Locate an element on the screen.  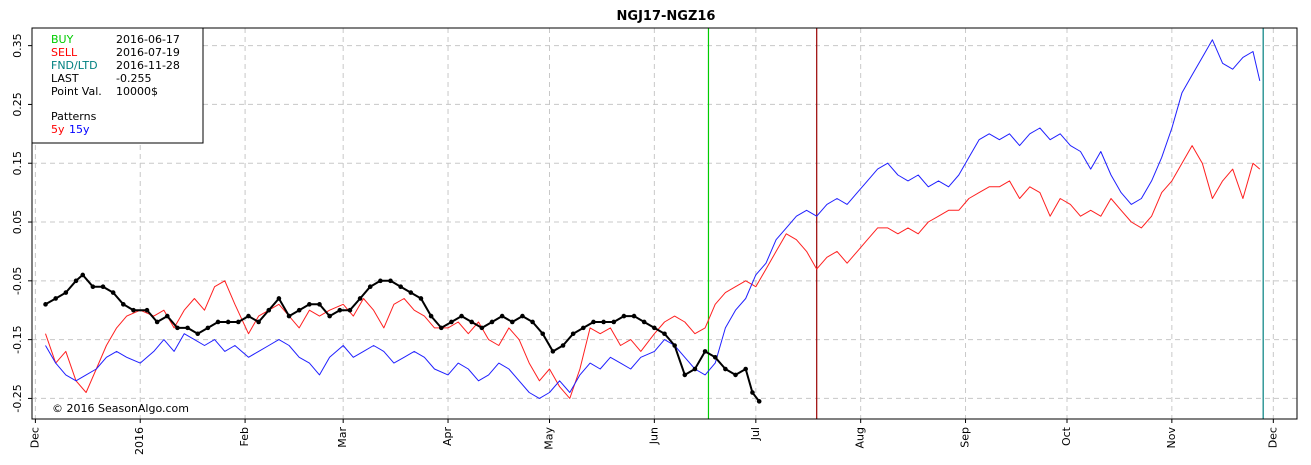
x-tick-label: Nov is located at coordinates (1171, 438).